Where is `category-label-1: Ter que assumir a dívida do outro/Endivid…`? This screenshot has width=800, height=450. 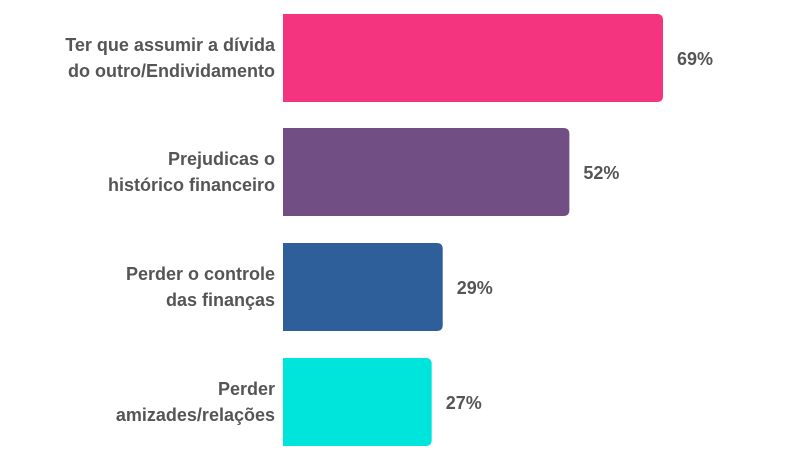
category-label-1: Ter que assumir a dívida do outro/Endivid… is located at coordinates (170, 58).